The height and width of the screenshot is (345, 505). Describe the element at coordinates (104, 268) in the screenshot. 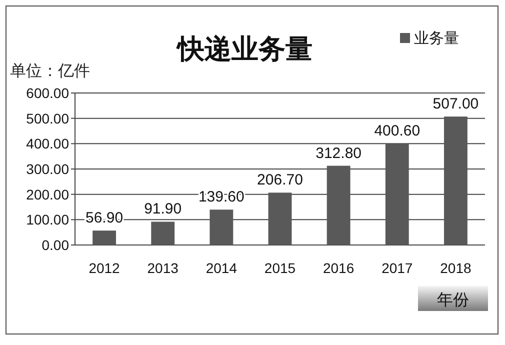

I see `x-tick-label: 2012` at that location.